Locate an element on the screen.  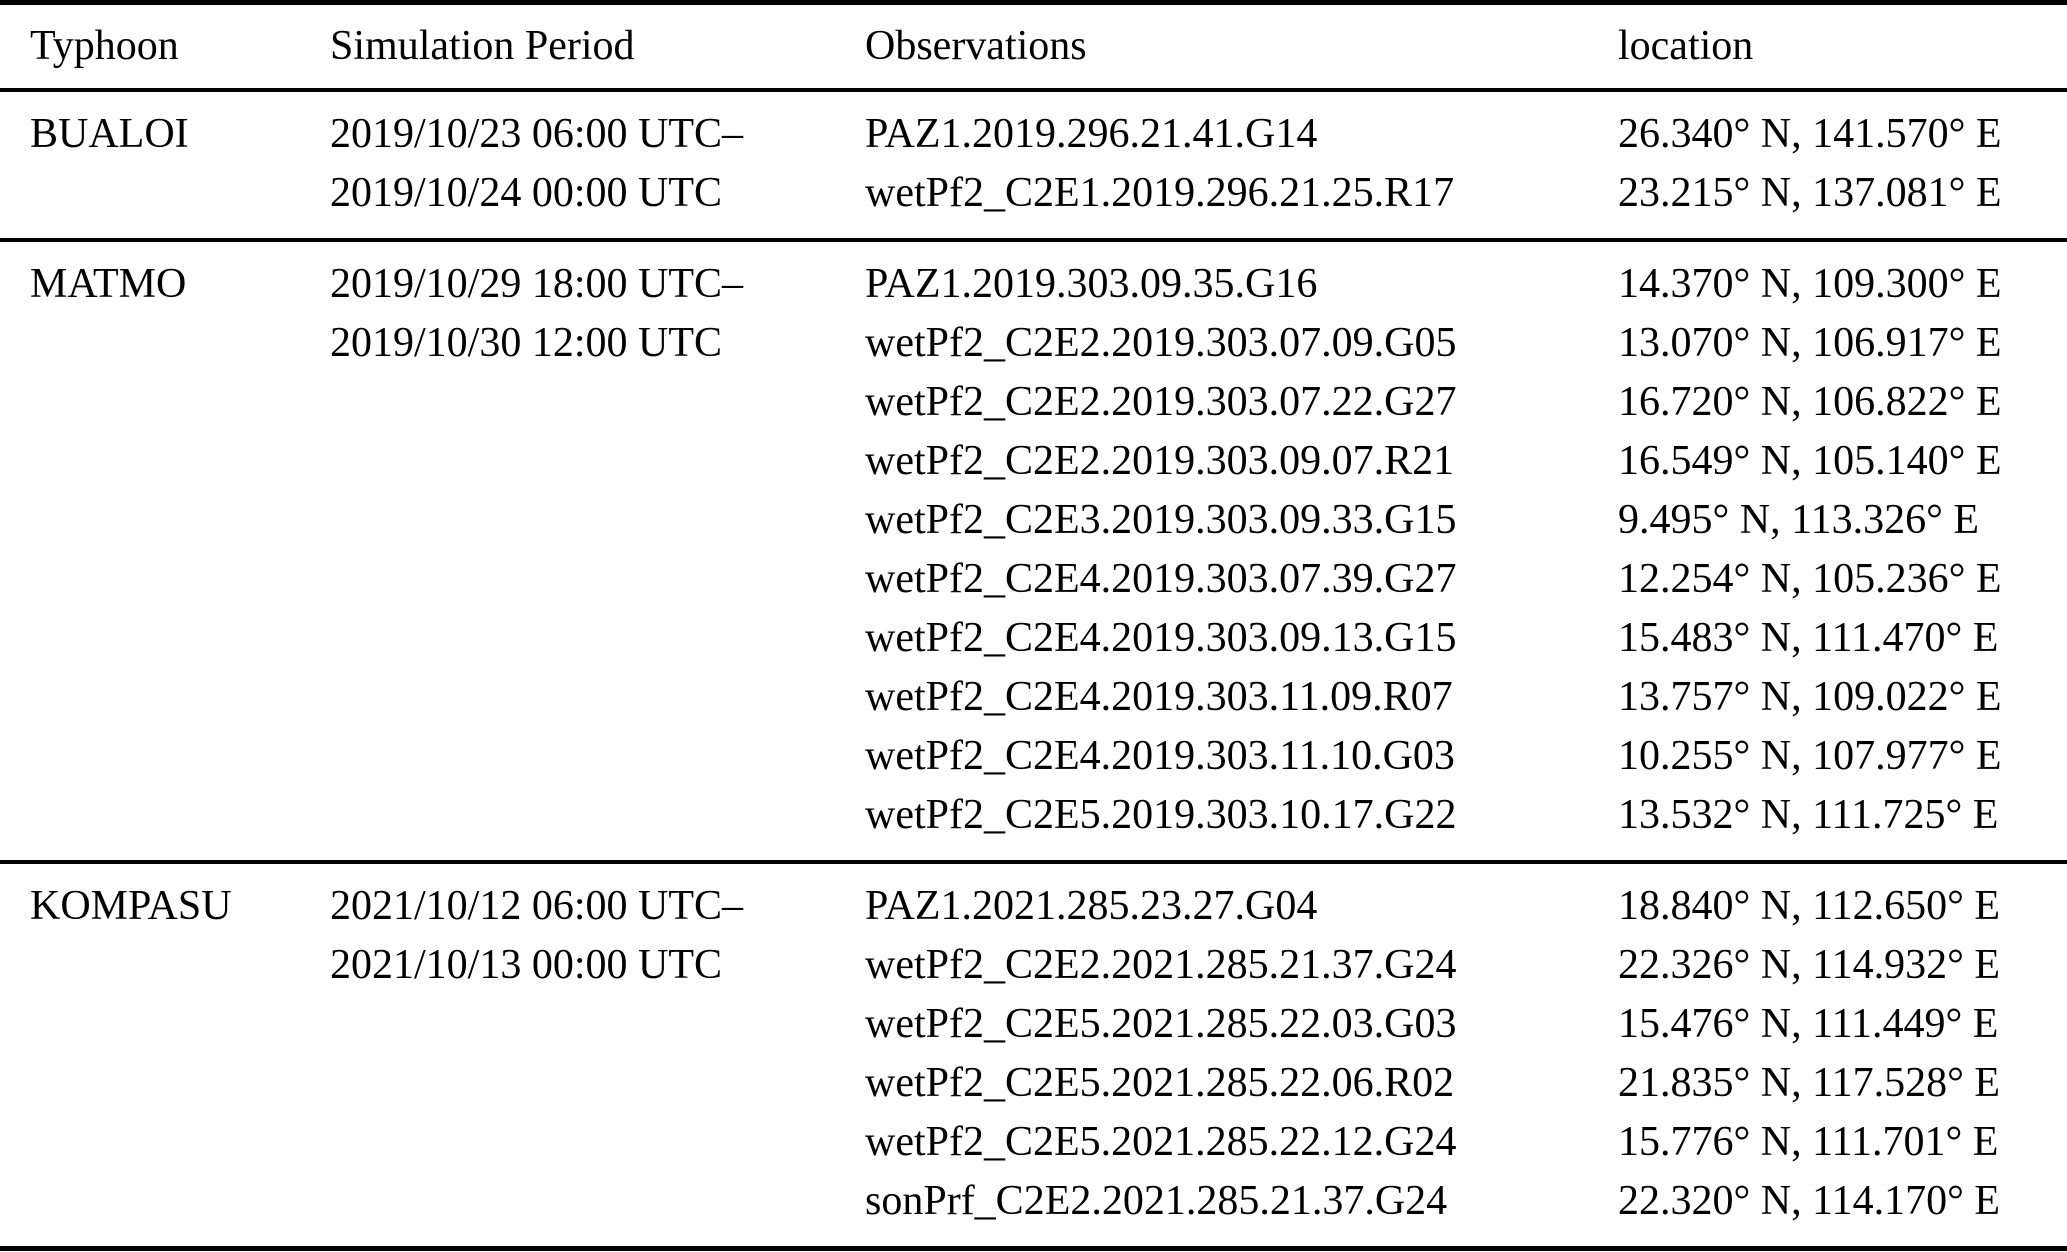
table-top-rule is located at coordinates (1033, 2).